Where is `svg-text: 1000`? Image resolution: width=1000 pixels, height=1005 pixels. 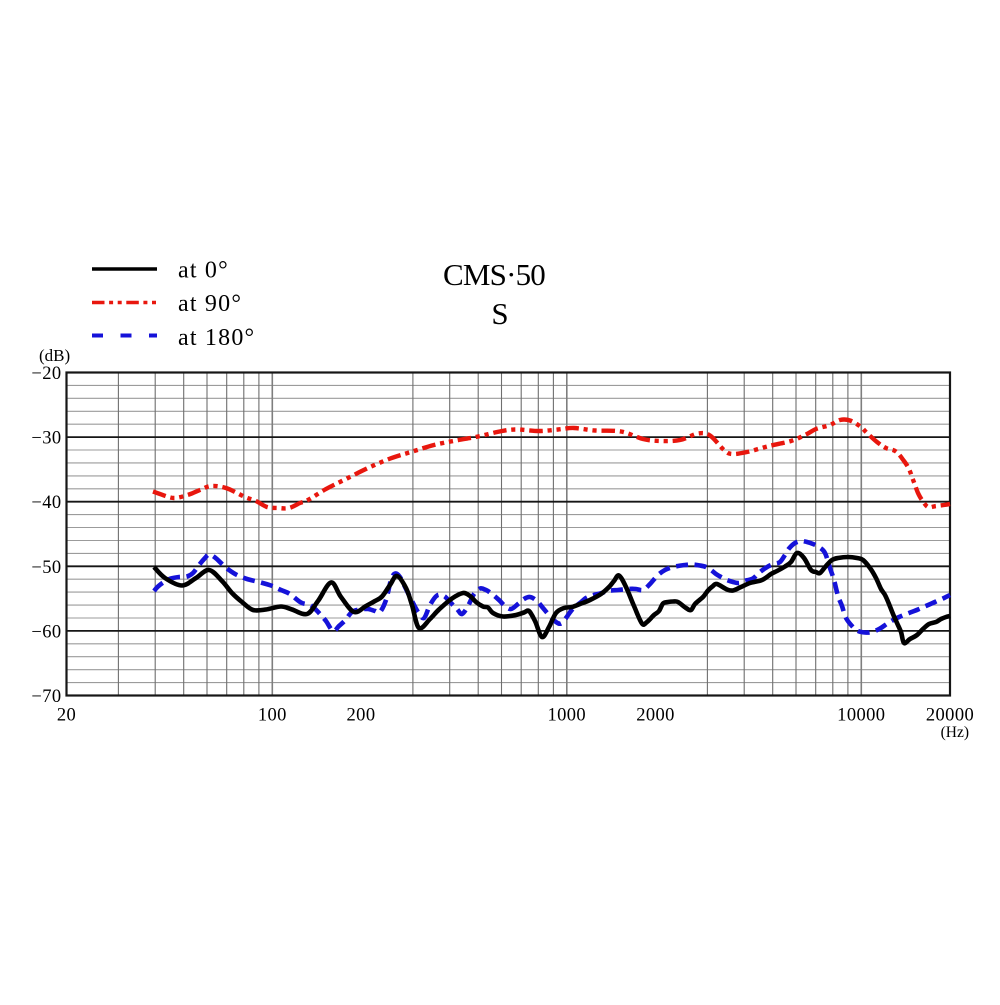
svg-text: 1000 is located at coordinates (566, 716).